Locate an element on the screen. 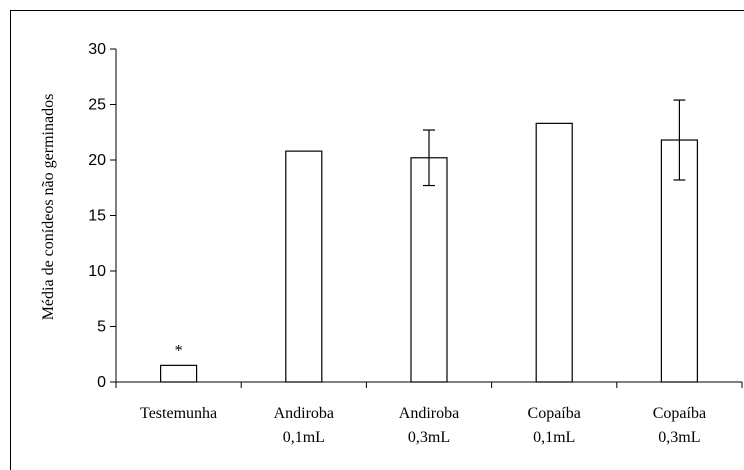 The width and height of the screenshot is (744, 470). y-tick-label: 5 is located at coordinates (101, 327).